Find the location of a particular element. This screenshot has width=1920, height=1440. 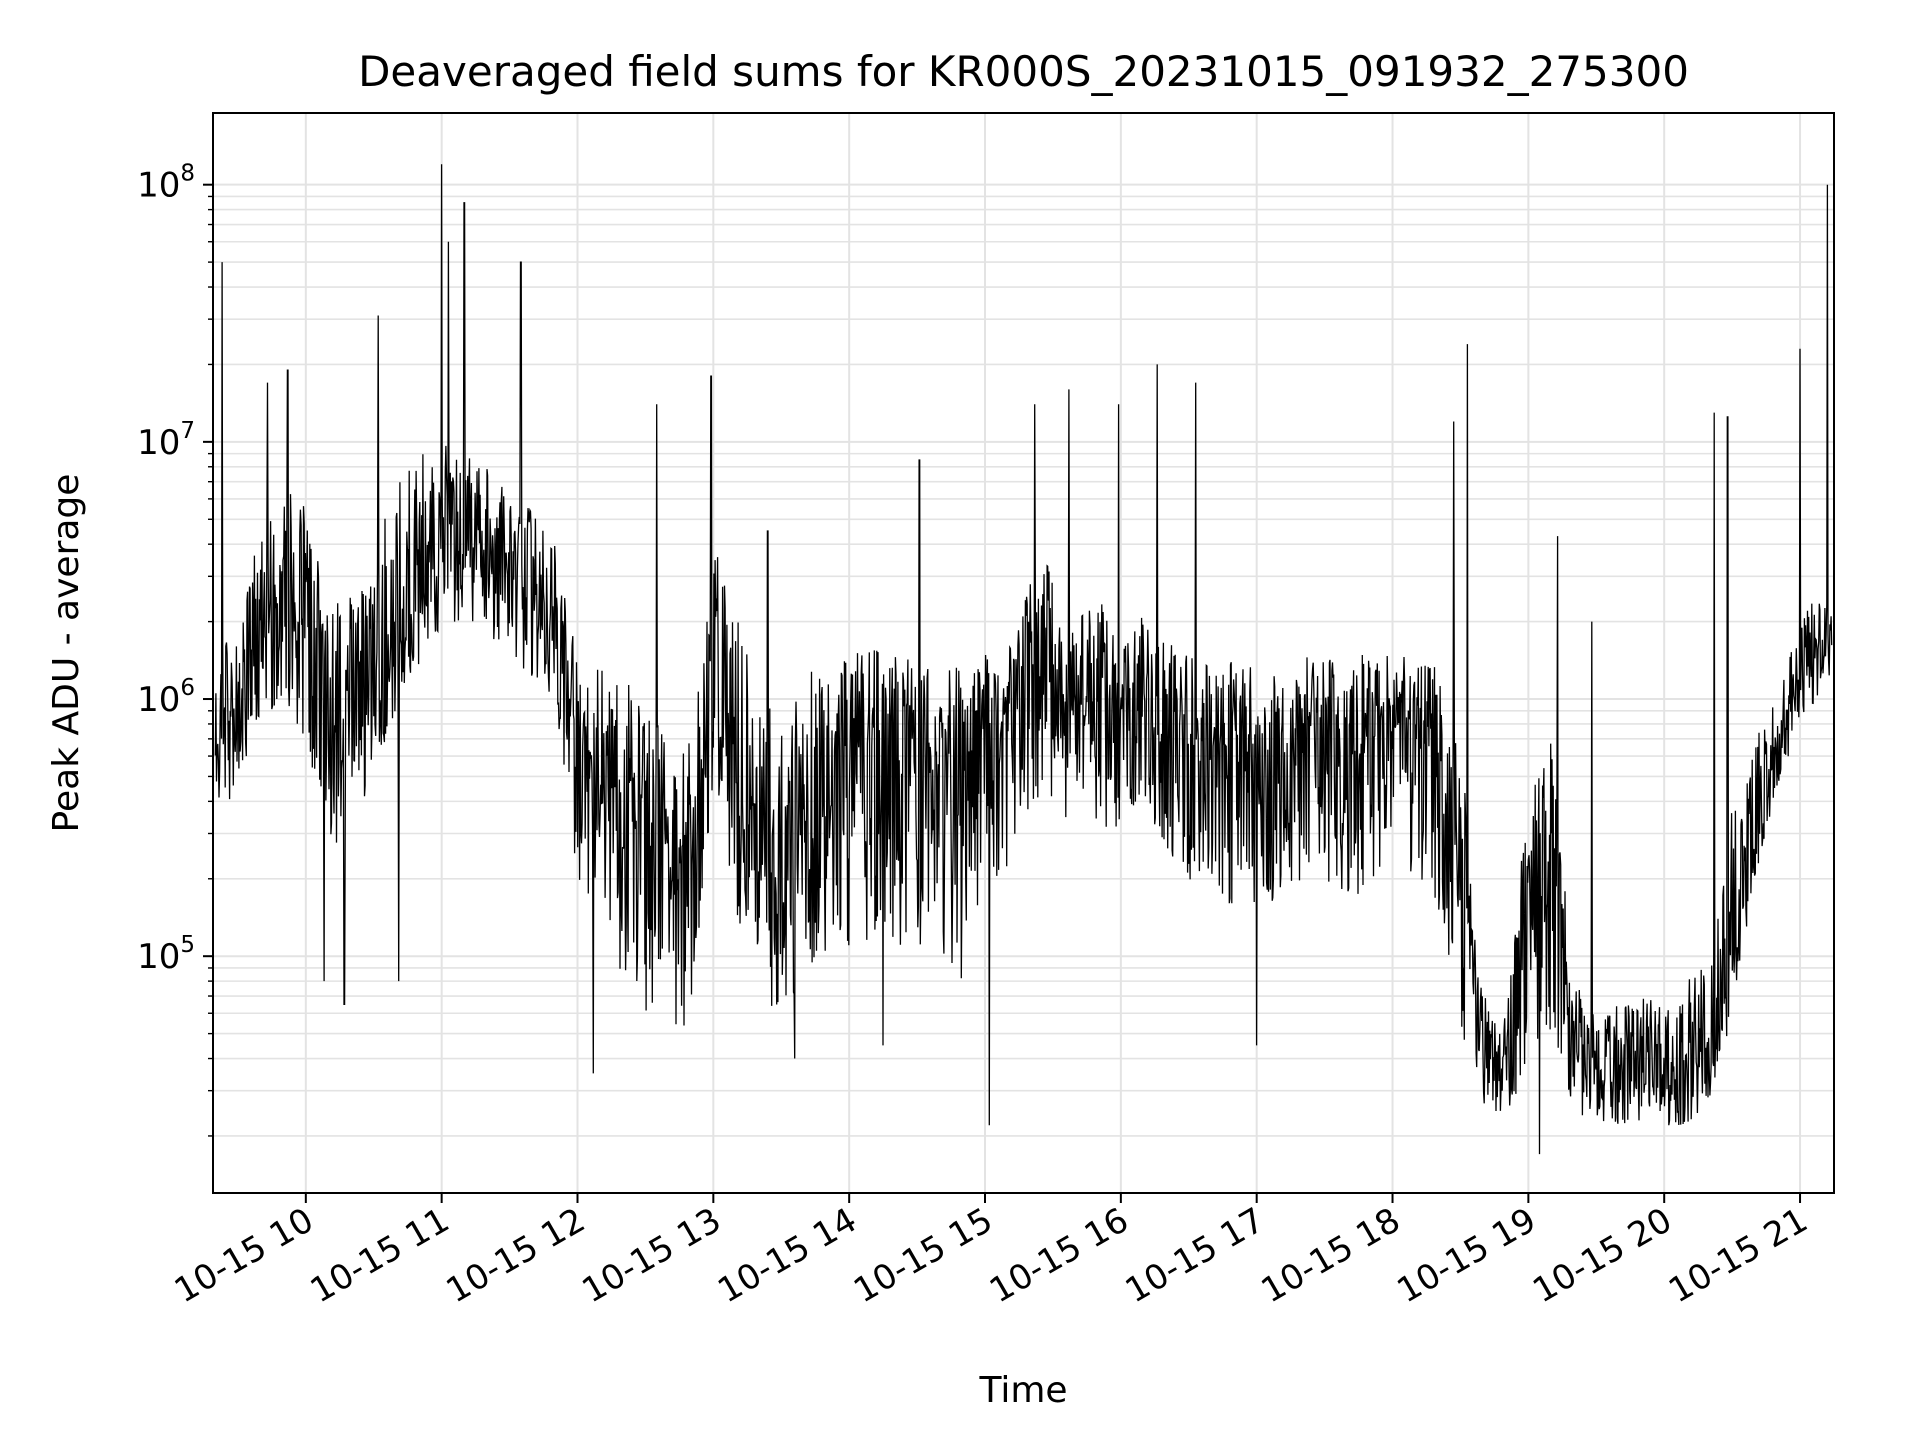

y-tick-label: 10⁷ is located at coordinates (166, 440).